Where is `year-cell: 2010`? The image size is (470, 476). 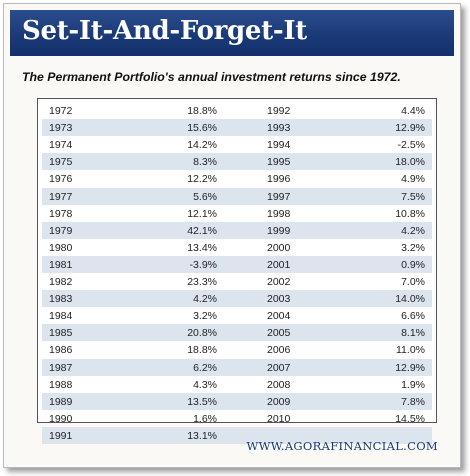 year-cell: 2010 is located at coordinates (279, 418).